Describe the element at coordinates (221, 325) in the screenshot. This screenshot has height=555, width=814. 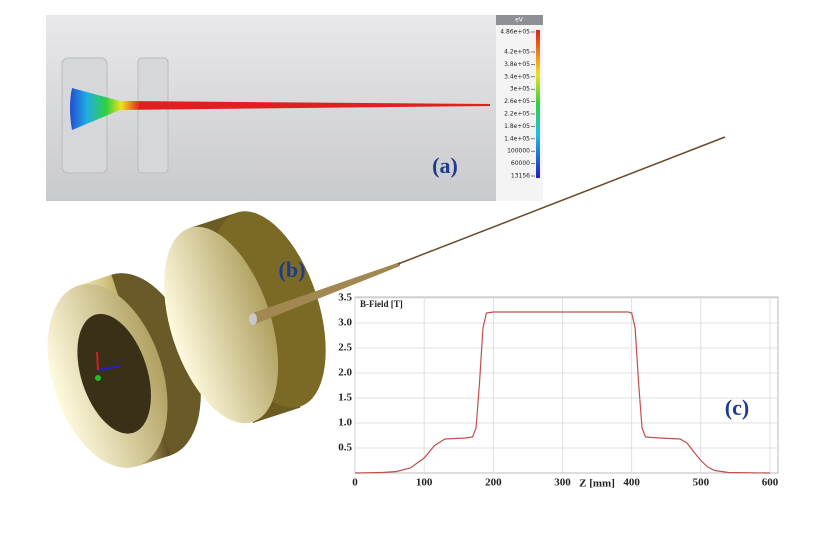
I see `disk-back` at that location.